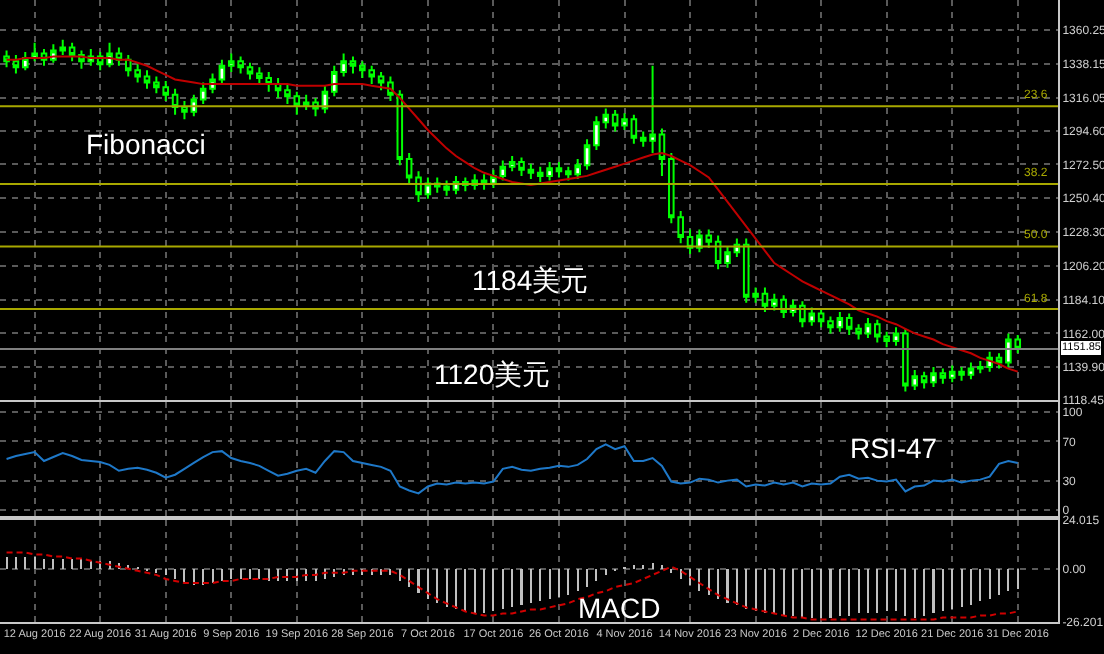  Describe the element at coordinates (512, 586) in the screenshot. I see `line-series` at that location.